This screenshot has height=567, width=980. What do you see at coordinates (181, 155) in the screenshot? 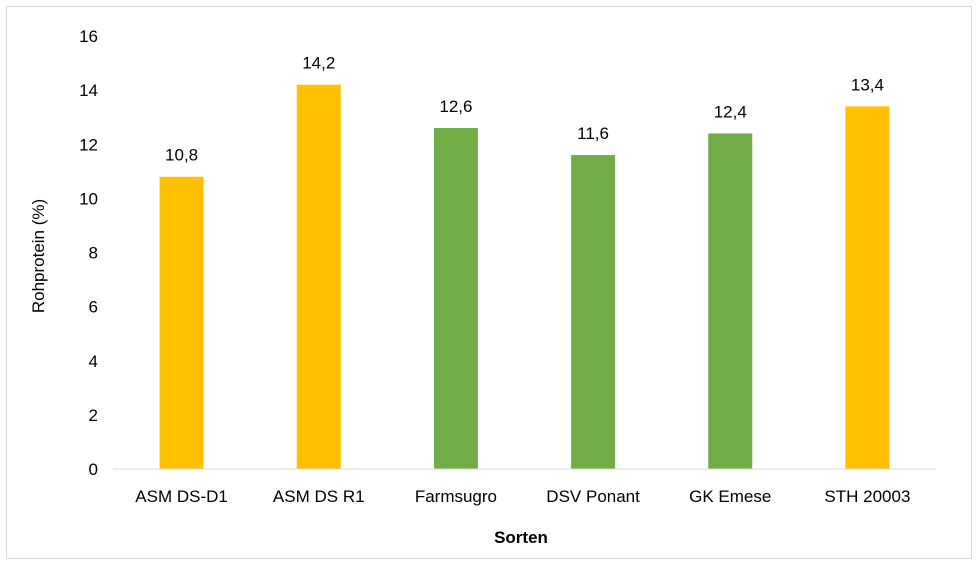
I see `data-label: 10,8` at bounding box center [181, 155].